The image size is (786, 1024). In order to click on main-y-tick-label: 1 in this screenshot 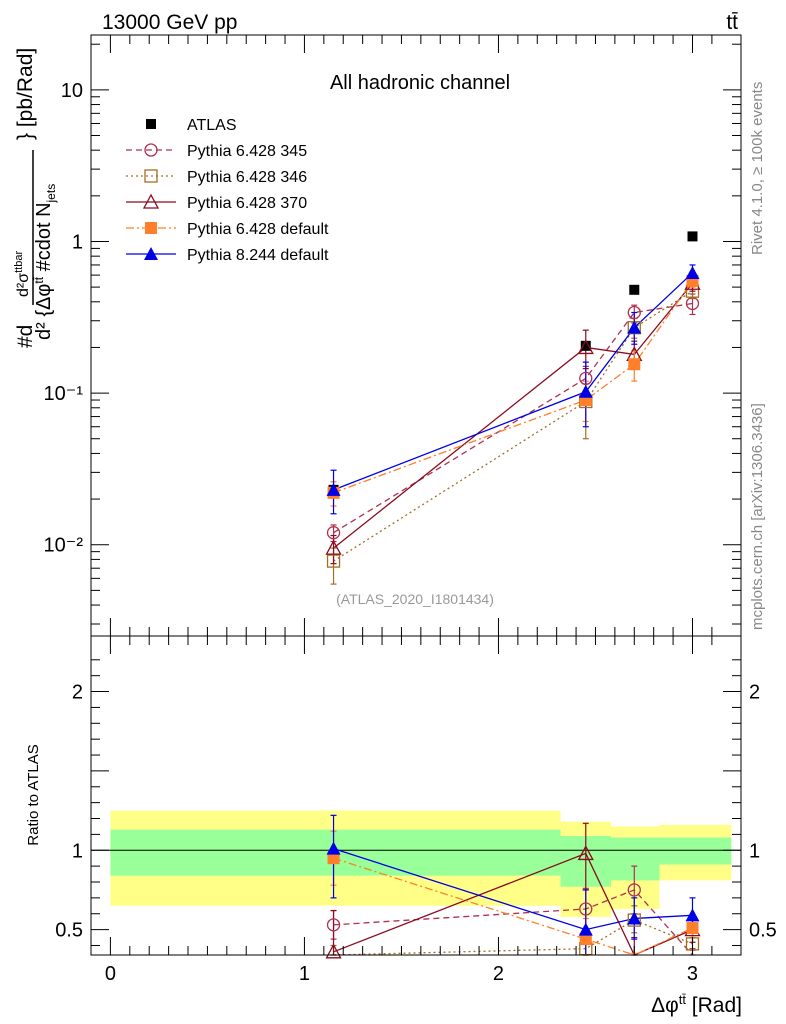, I will do `click(77, 242)`.